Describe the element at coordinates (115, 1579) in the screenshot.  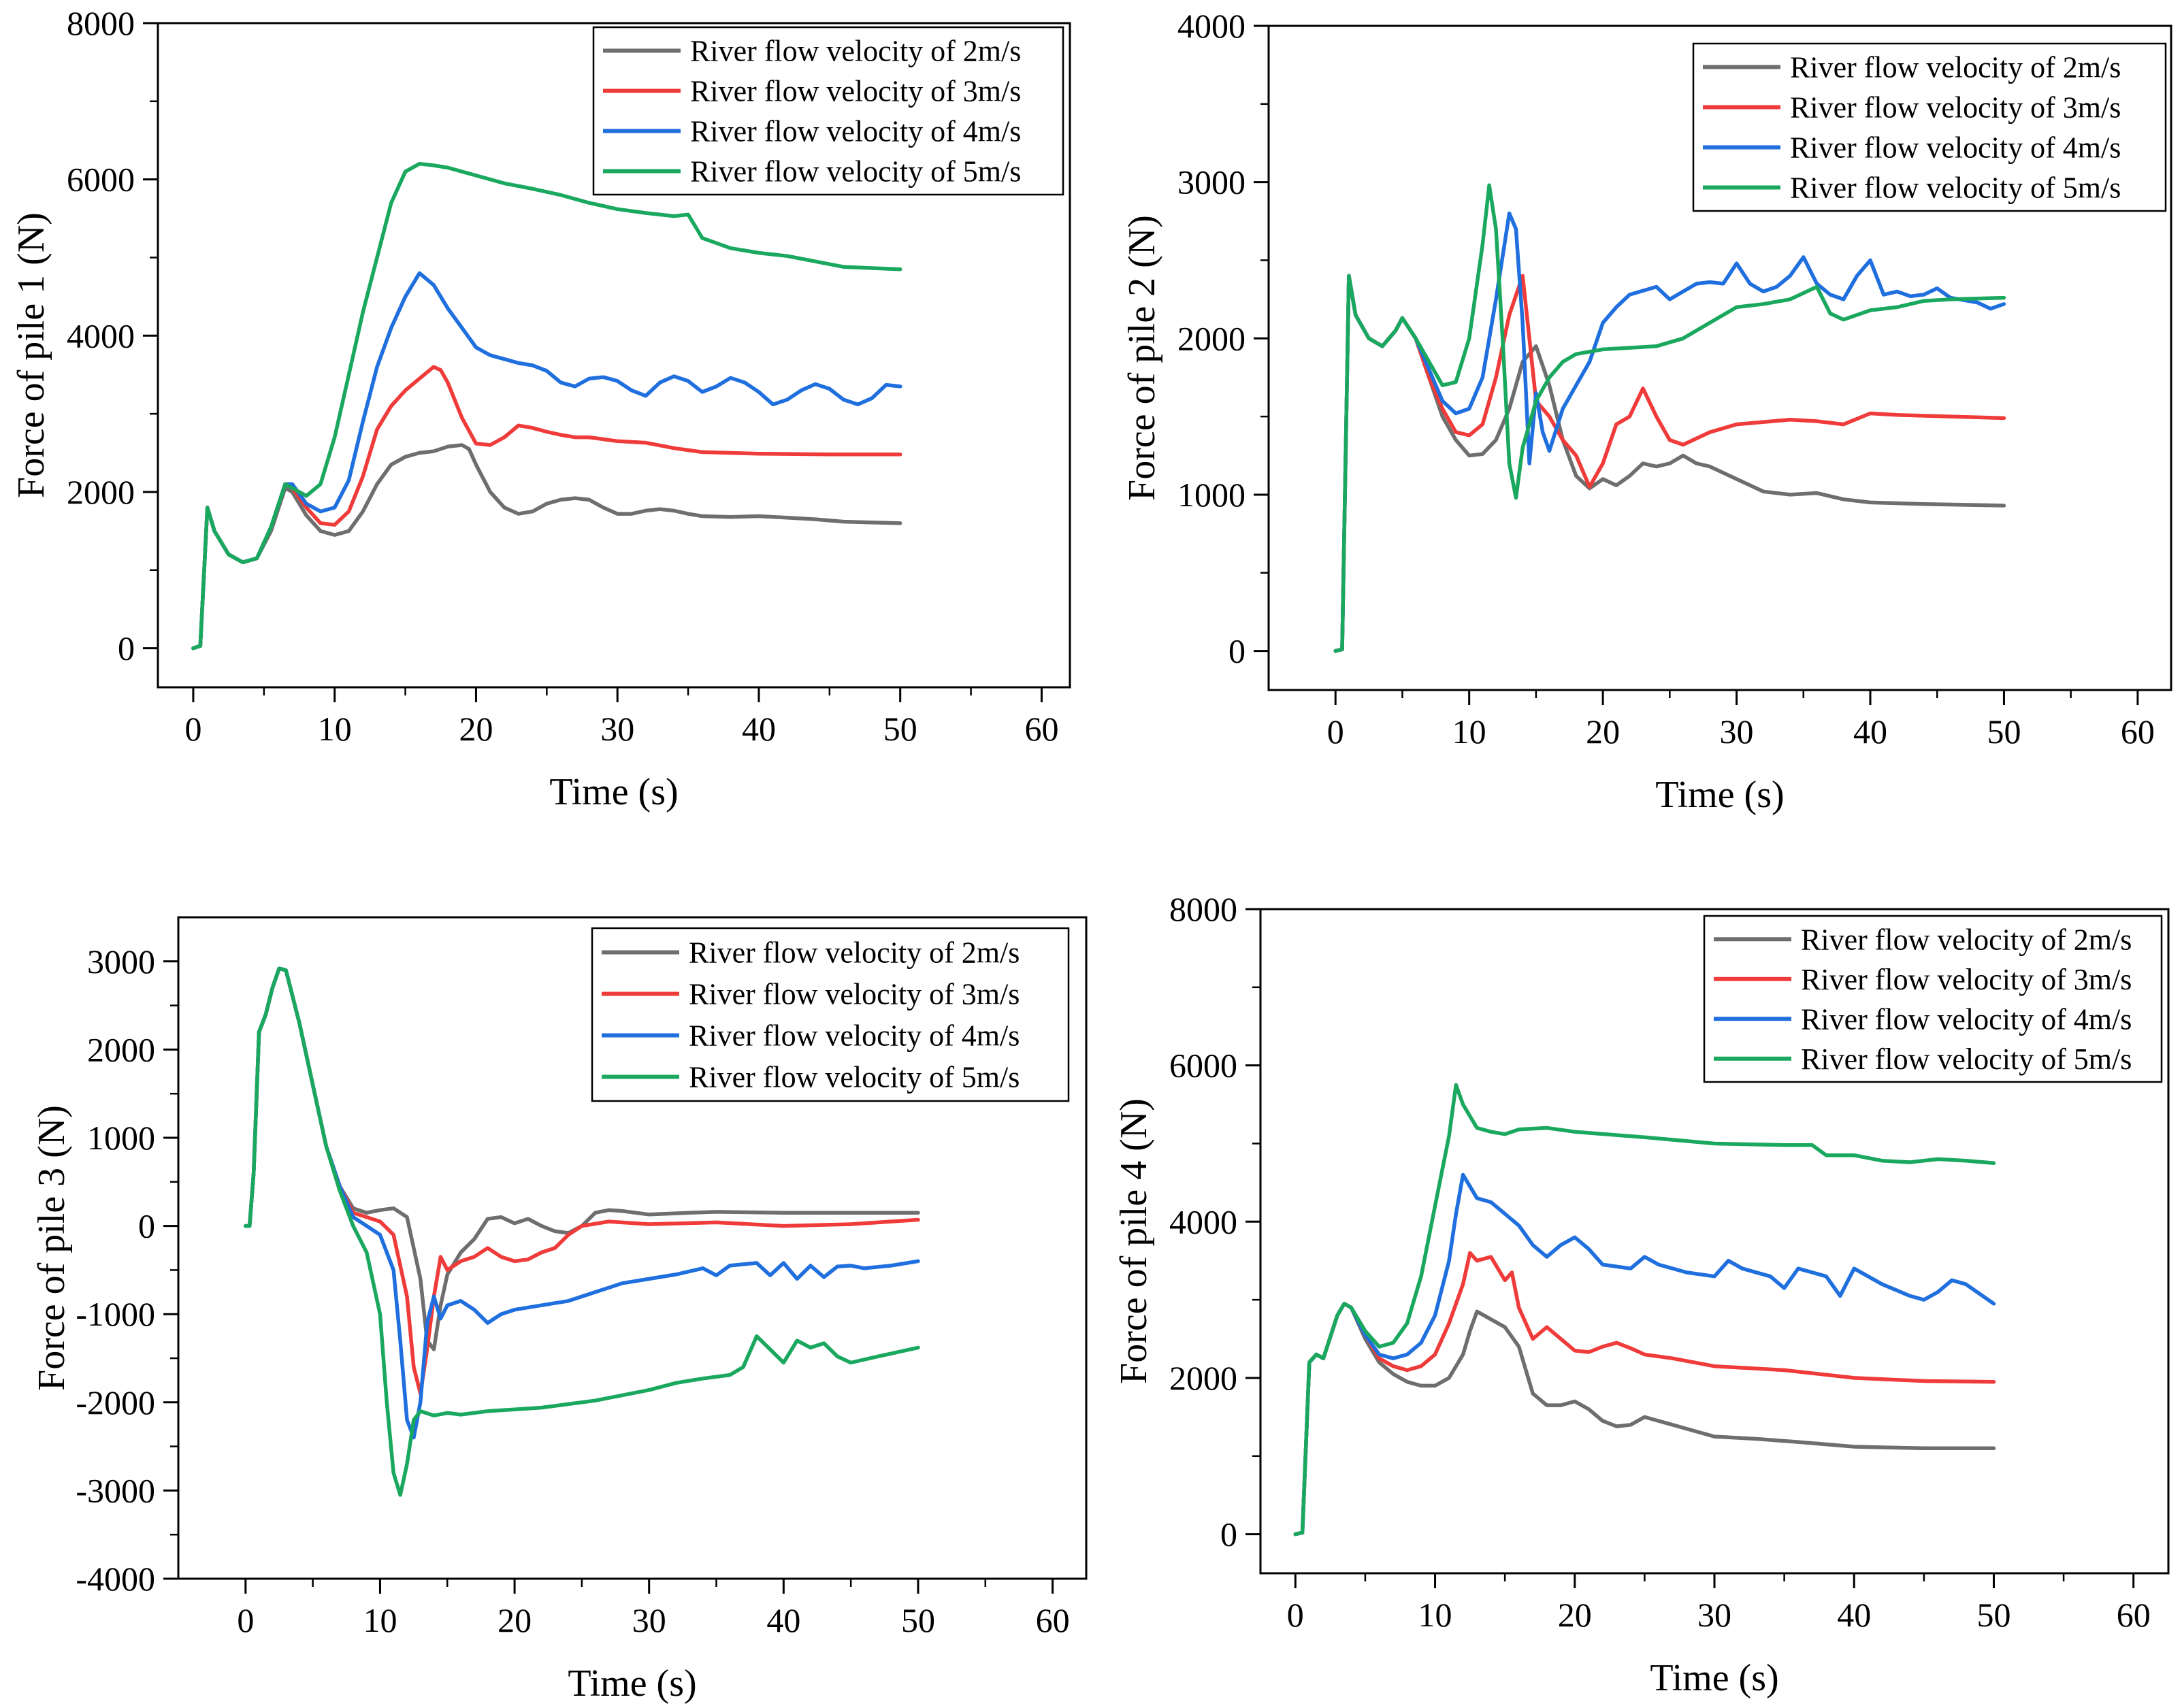
I see `y-tick-label: -4000` at that location.